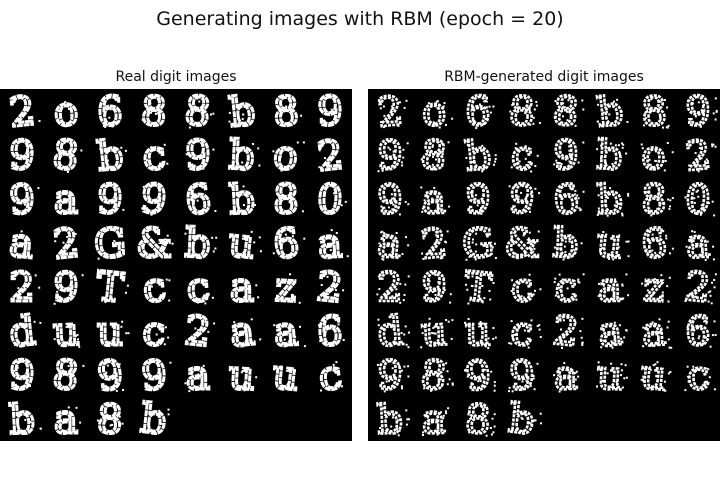 Image resolution: width=720 pixels, height=504 pixels. What do you see at coordinates (110, 288) in the screenshot?
I see `svg-text: T` at bounding box center [110, 288].